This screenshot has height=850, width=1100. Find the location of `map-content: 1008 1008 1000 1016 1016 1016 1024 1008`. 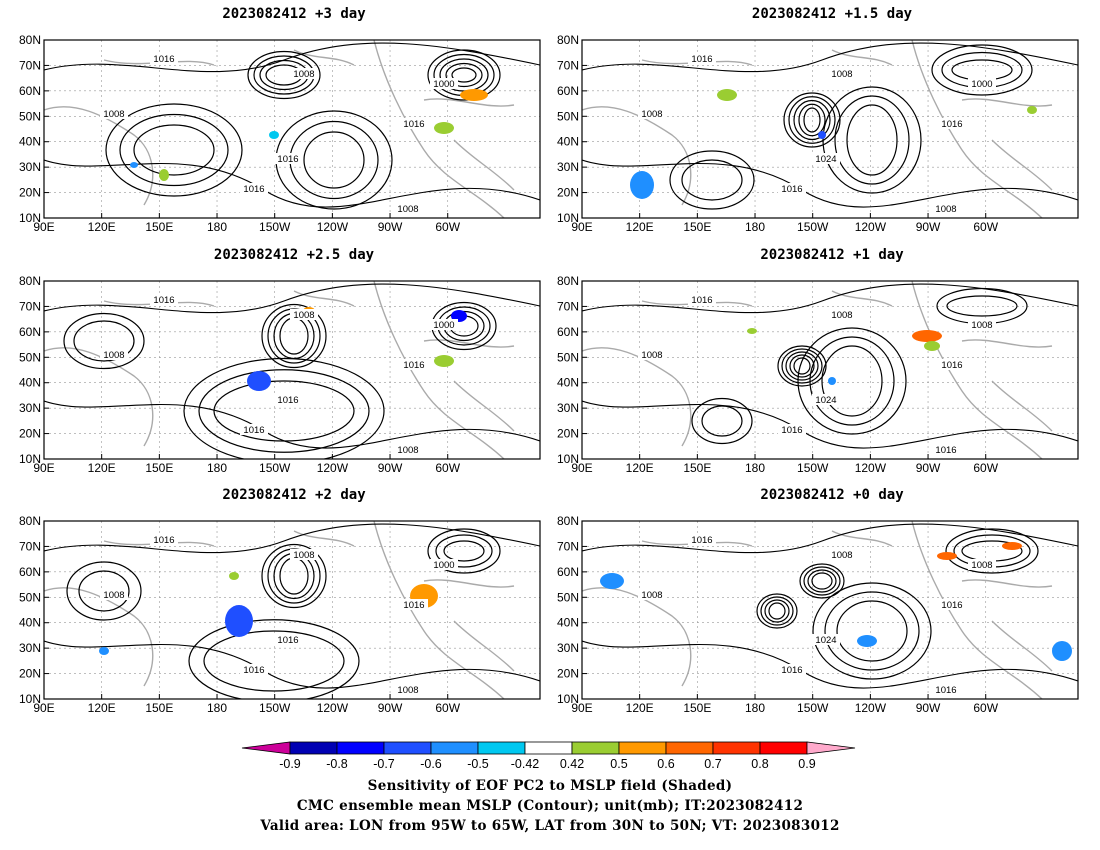

map-content: 1008 1008 1000 1016 1016 1016 1024 1008 is located at coordinates (830, 129).